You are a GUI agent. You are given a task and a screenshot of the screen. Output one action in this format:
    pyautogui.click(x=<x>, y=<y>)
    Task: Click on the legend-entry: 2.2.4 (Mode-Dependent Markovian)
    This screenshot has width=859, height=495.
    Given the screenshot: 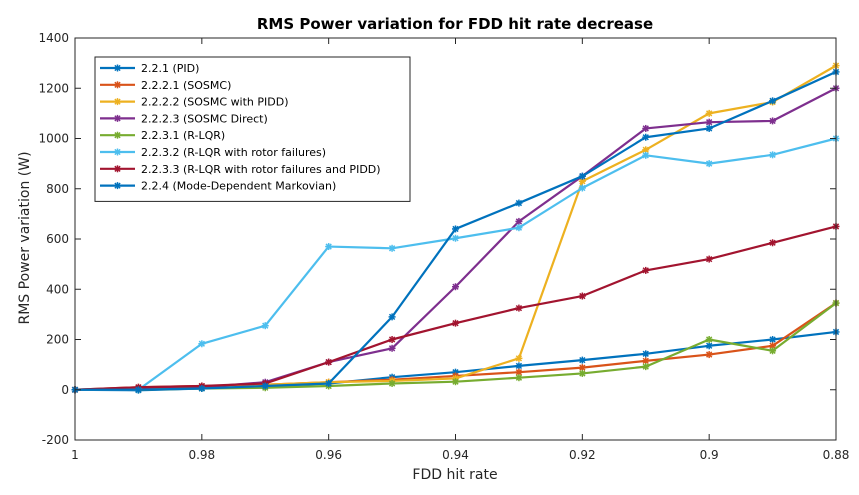 What is the action you would take?
    pyautogui.click(x=218, y=186)
    